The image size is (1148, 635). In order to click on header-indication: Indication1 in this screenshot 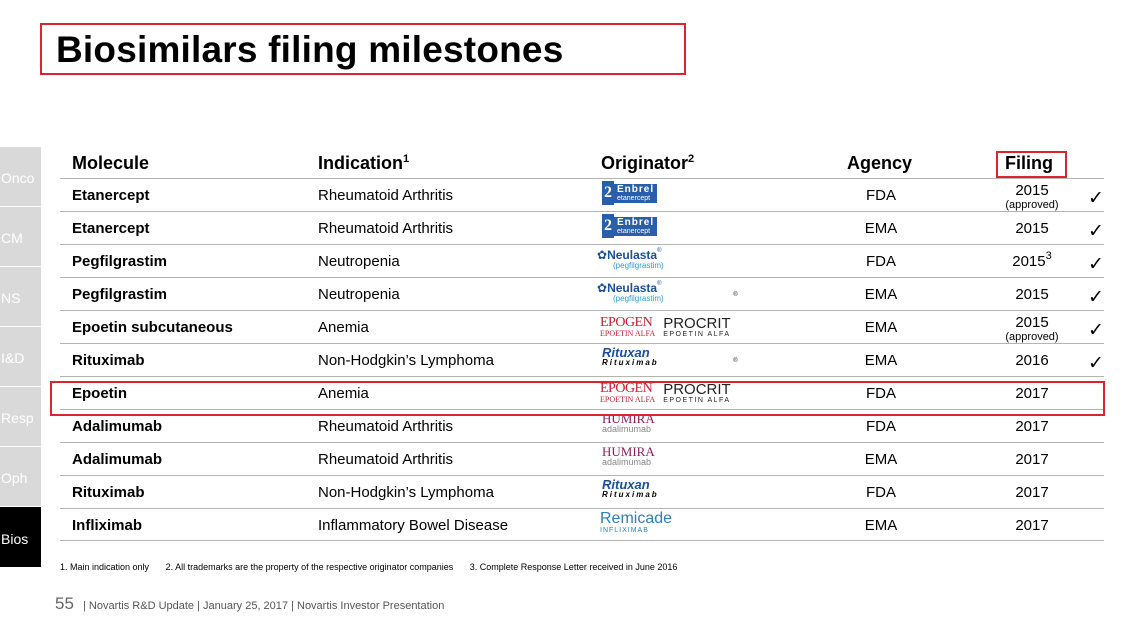, I will do `click(364, 163)`.